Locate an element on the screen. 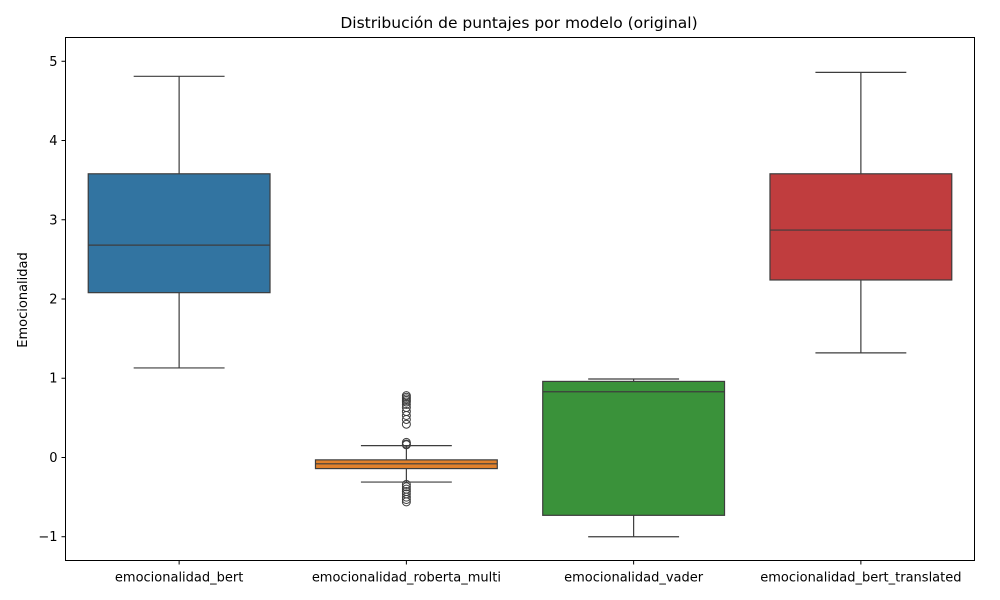  box-emocionalidad_bert_translated is located at coordinates (861, 212).